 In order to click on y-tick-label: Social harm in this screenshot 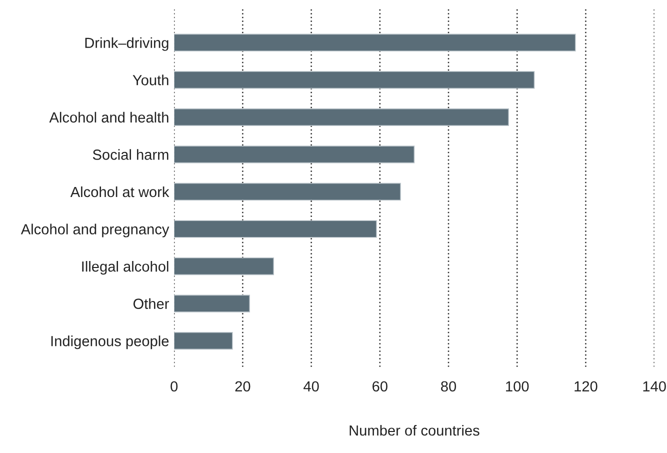, I will do `click(130, 154)`.